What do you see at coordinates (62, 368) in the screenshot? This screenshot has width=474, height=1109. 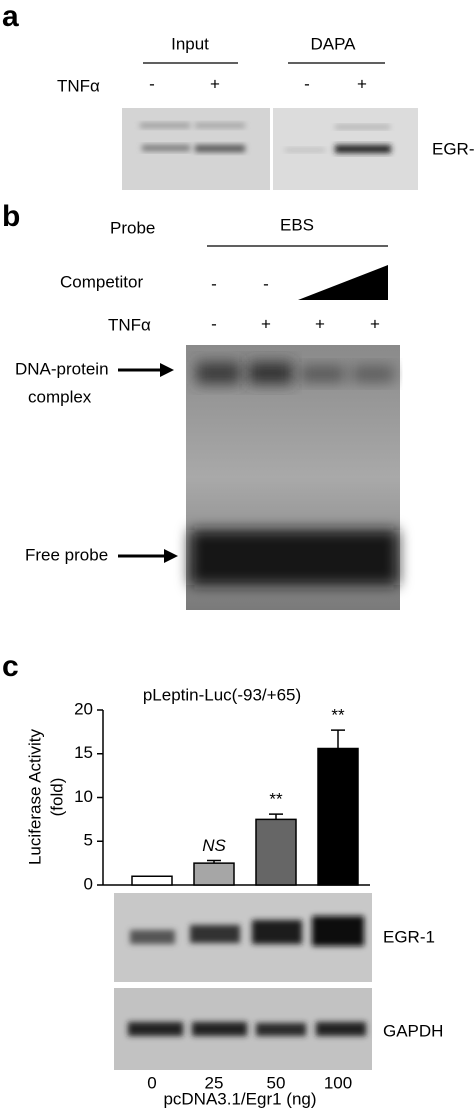 I see `gel-label: DNA-protein` at bounding box center [62, 368].